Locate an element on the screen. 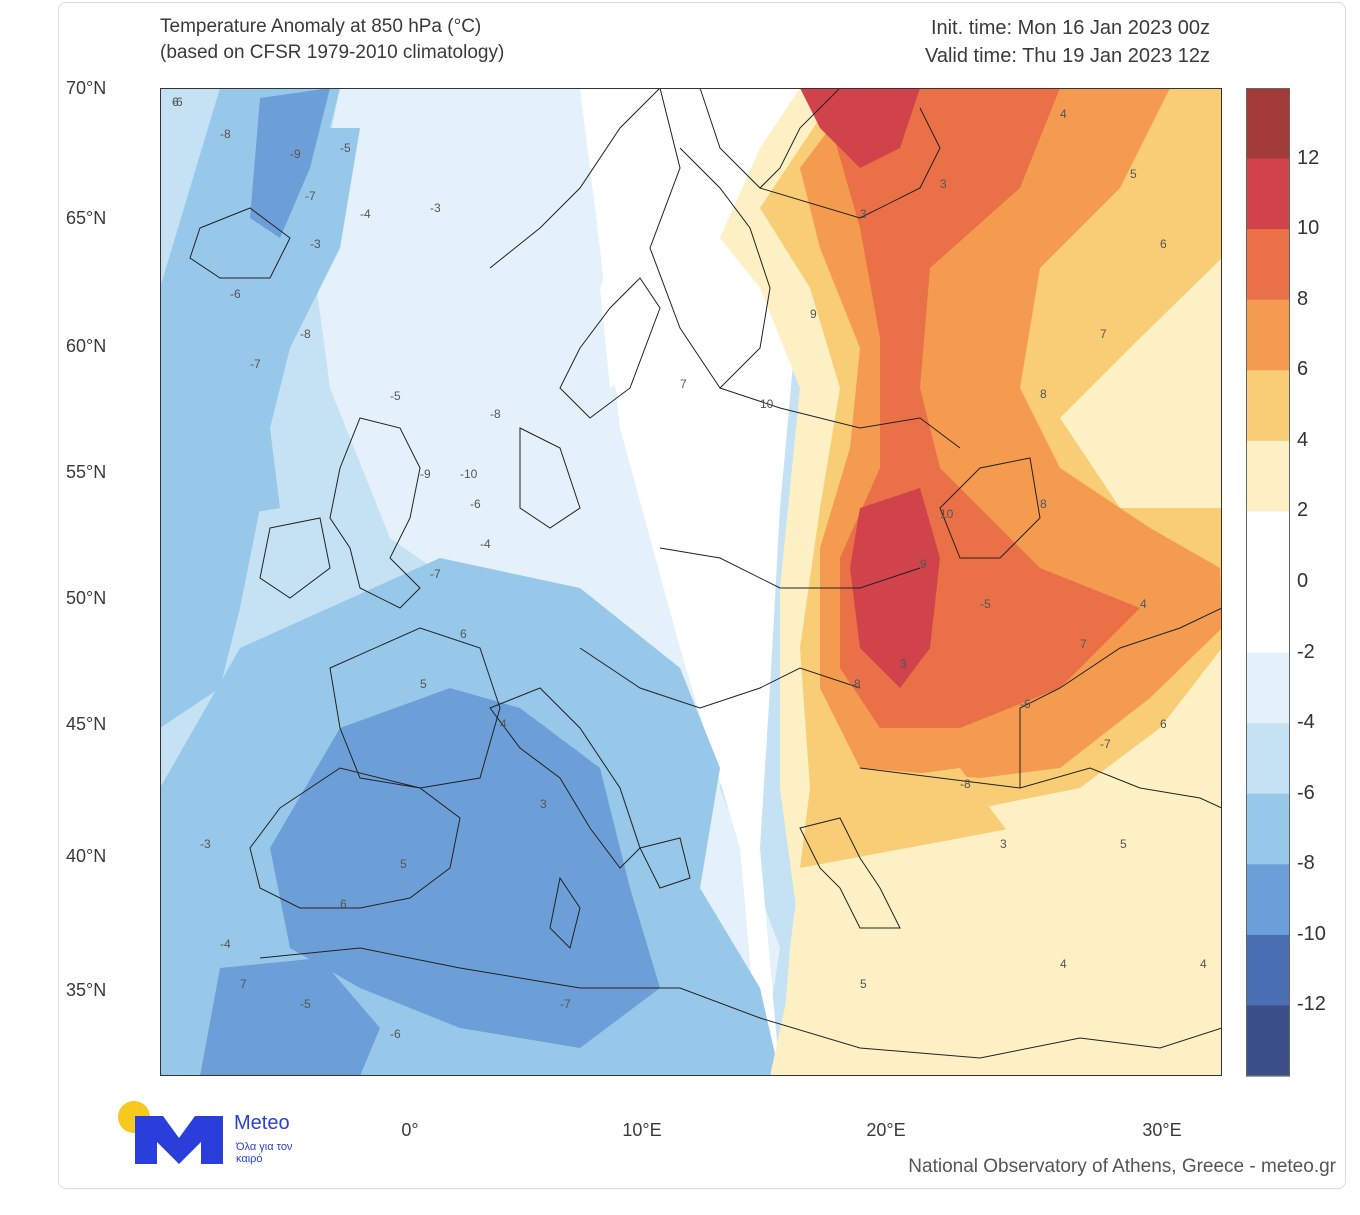 The height and width of the screenshot is (1215, 1360). logo-name: Meteo is located at coordinates (262, 1123).